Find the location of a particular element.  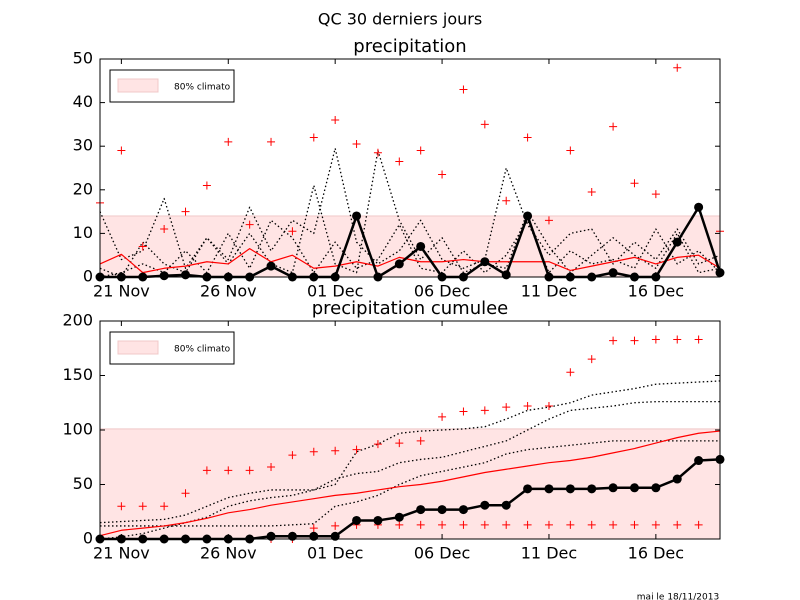

figure-title: QC 30 derniers jours is located at coordinates (400, 19).